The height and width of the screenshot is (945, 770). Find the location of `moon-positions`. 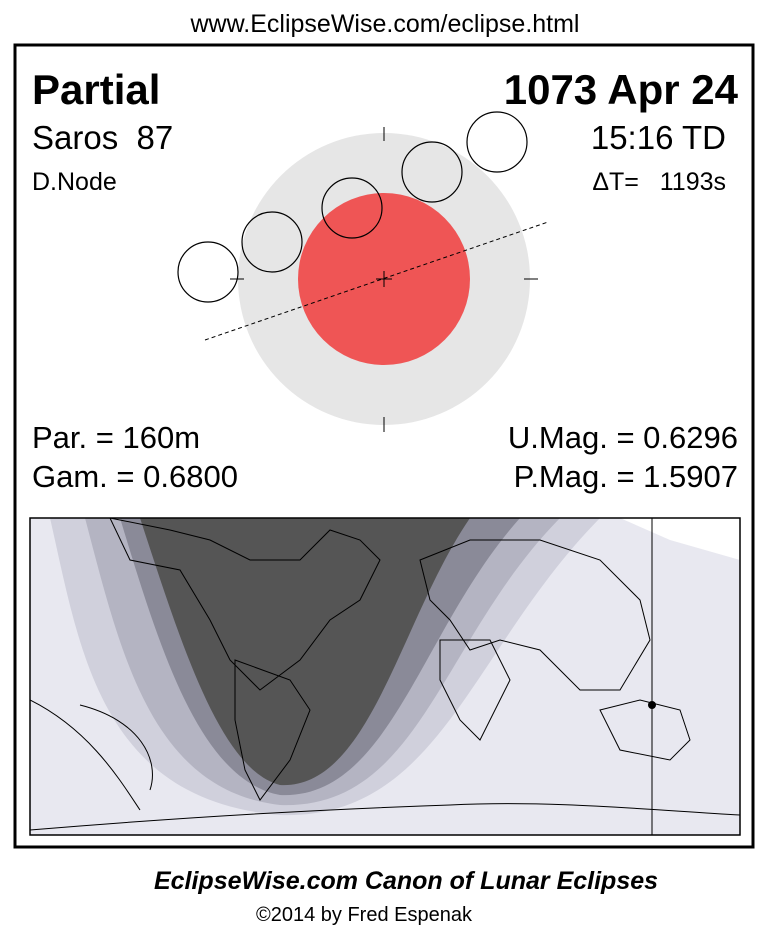

moon-positions is located at coordinates (352, 207).